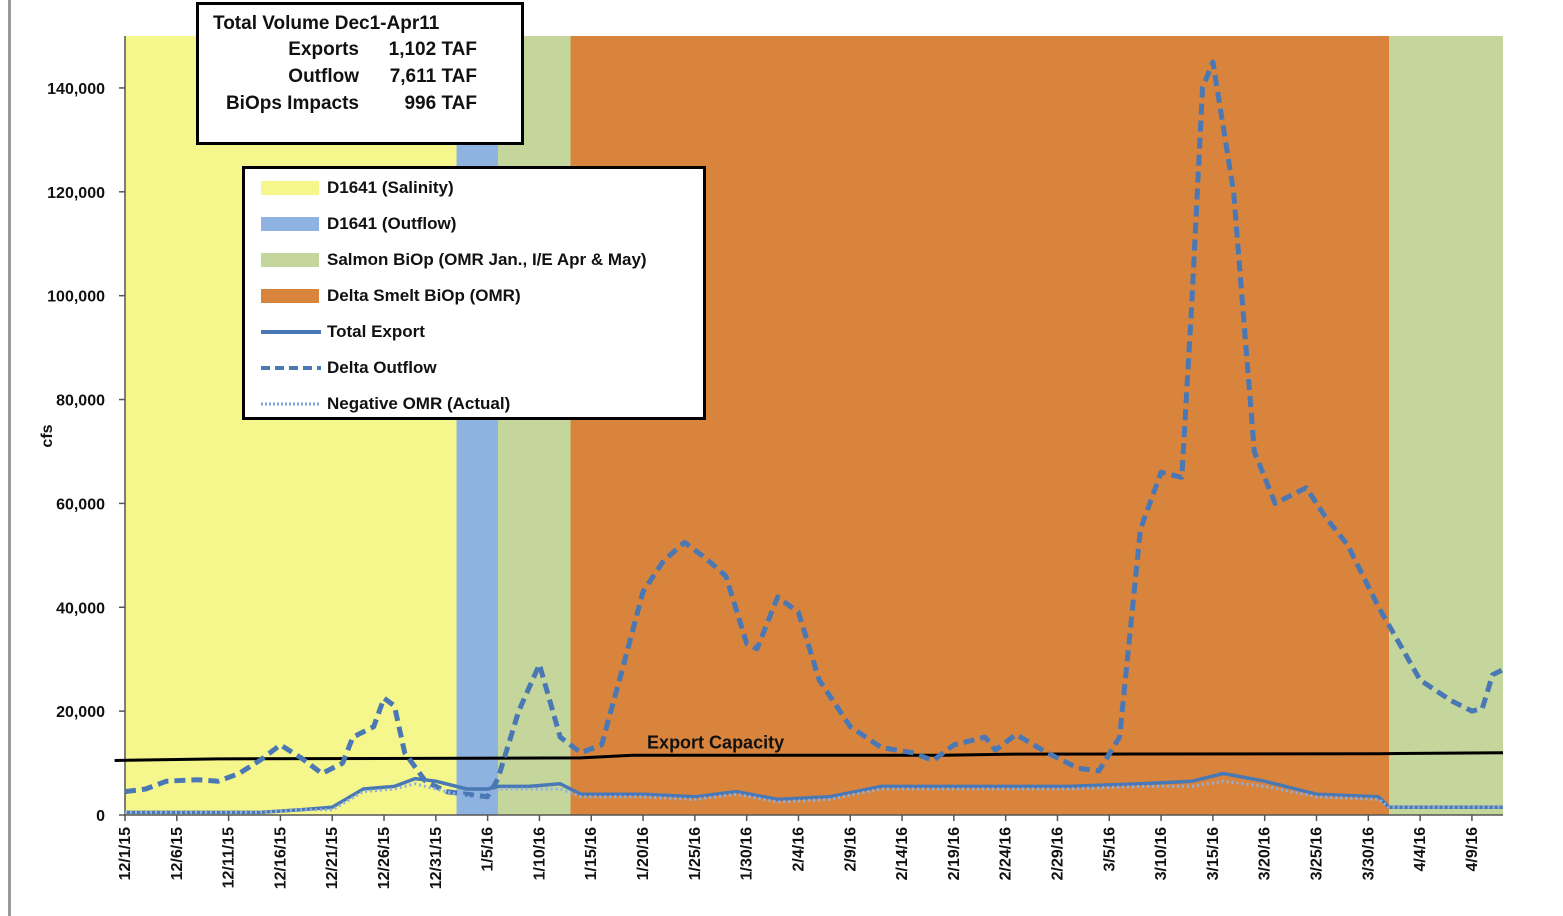 This screenshot has width=1563, height=916. I want to click on export-capacity-line-group: Export Capacity, so click(809, 747).